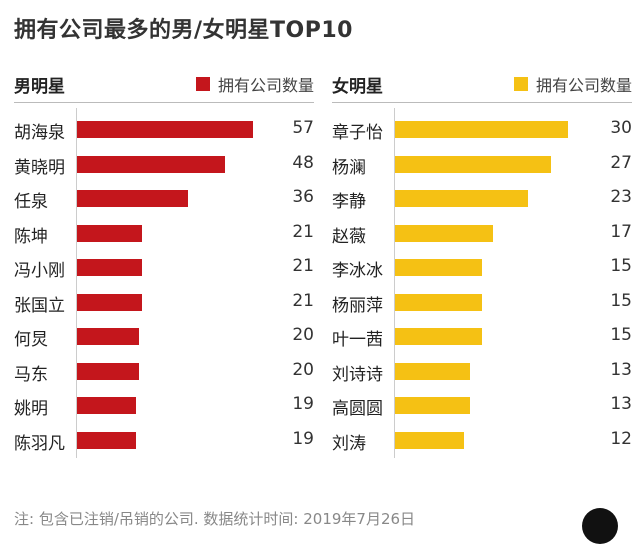 Image resolution: width=640 pixels, height=544 pixels. What do you see at coordinates (621, 197) in the screenshot?
I see `value-label: 23` at bounding box center [621, 197].